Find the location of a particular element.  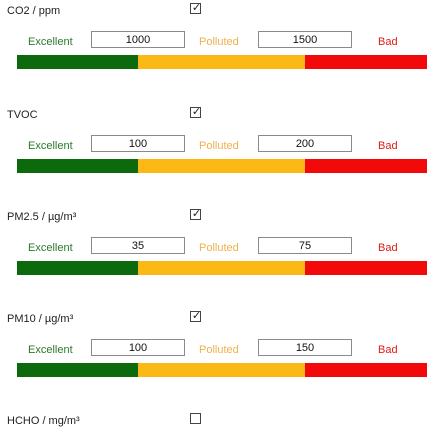

sensor-label-co2: CO2 / ppm is located at coordinates (34, 11).